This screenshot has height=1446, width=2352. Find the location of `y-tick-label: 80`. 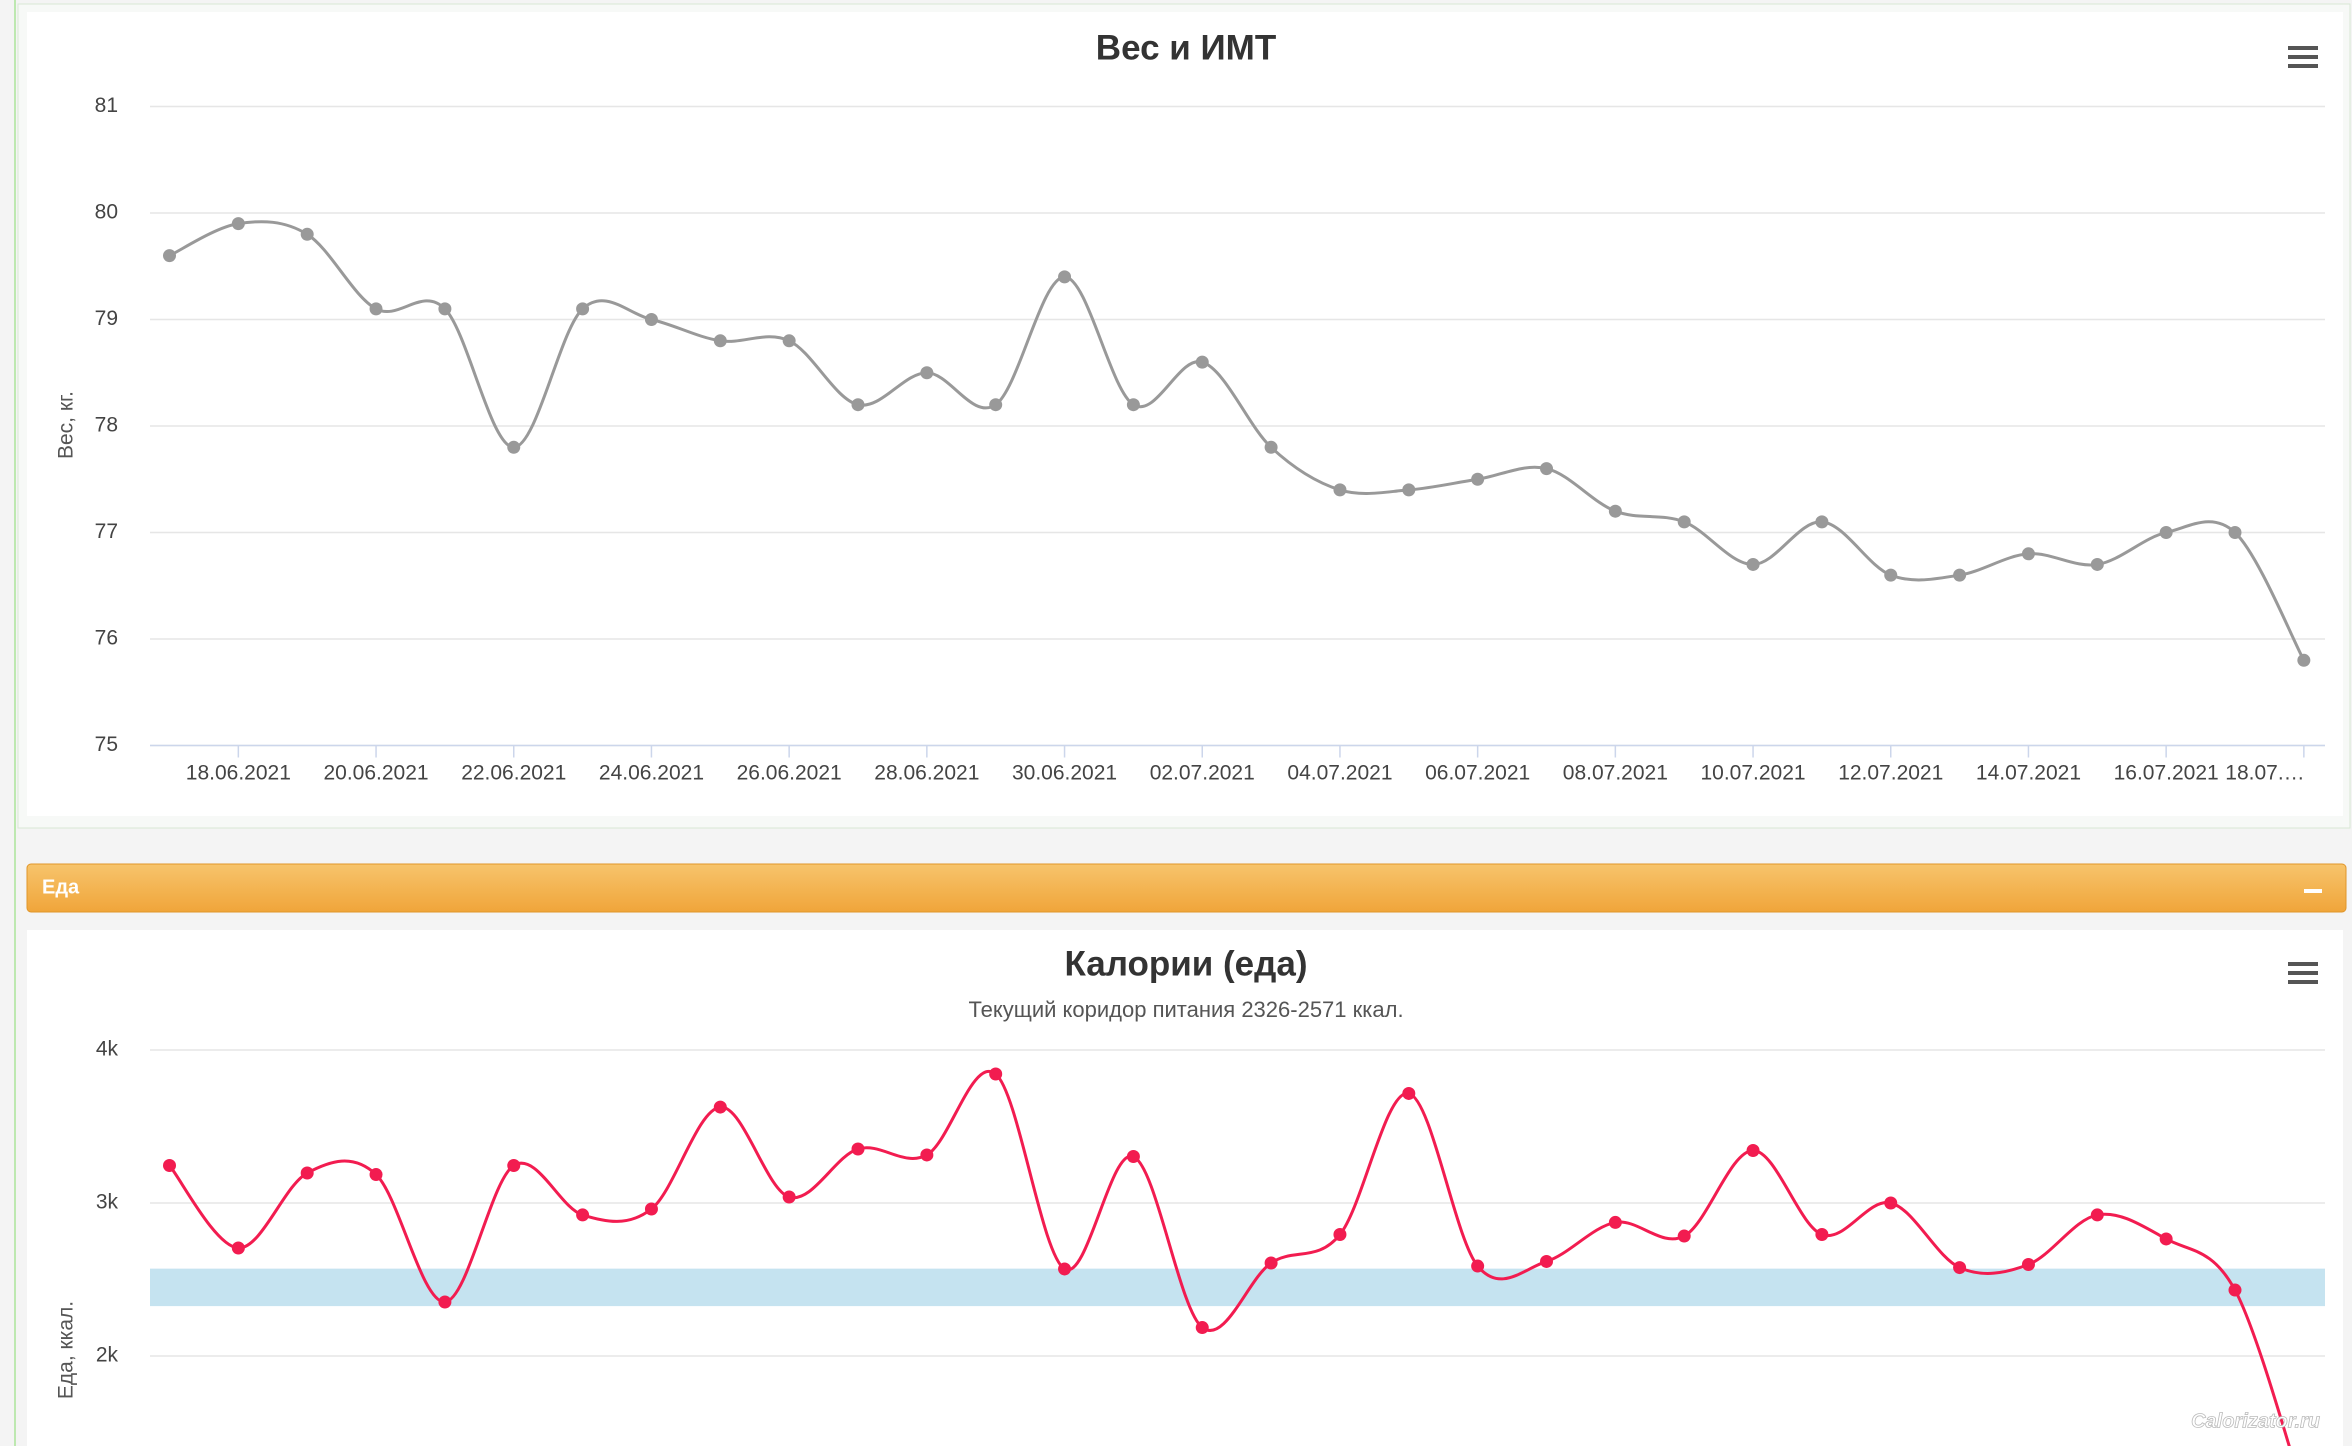

y-tick-label: 80 is located at coordinates (106, 212).